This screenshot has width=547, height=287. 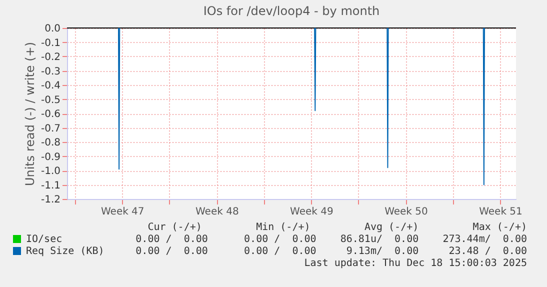 I want to click on x-tick-label: Week 47, so click(x=122, y=212).